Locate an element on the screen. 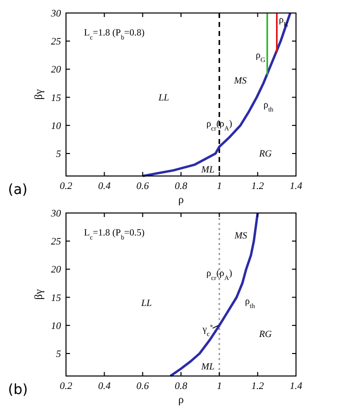 Image resolution: width=340 pixels, height=415 pixels. annotation: L$_{c}$=1.8 (P$_{b}$=0.5) is located at coordinates (114, 235).